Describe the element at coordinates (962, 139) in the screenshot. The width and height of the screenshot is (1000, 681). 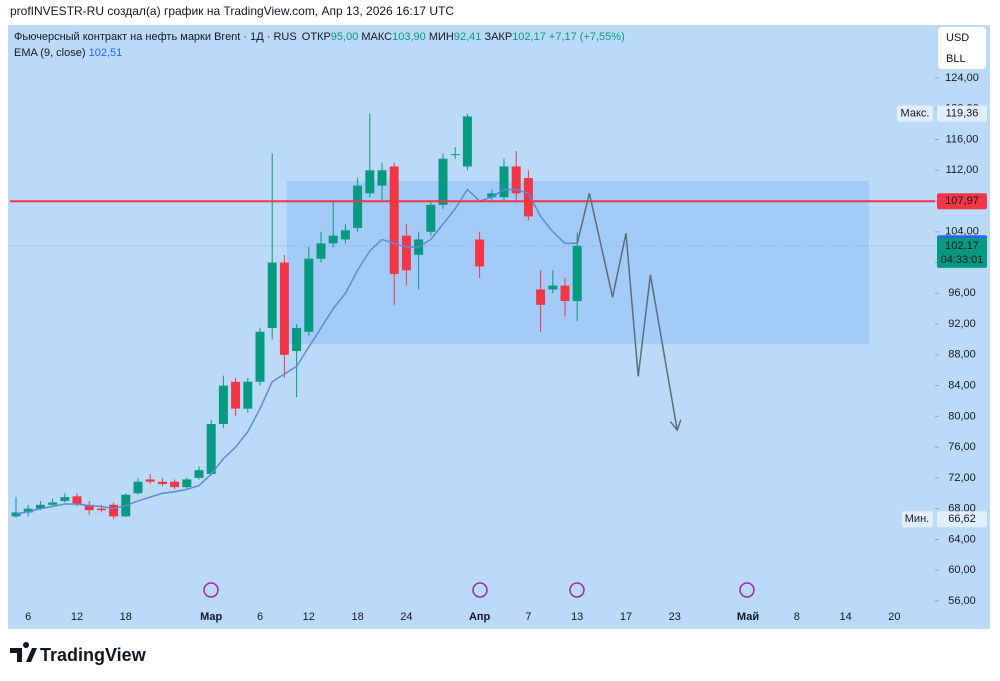
I see `y-tick-label: 116,00` at that location.